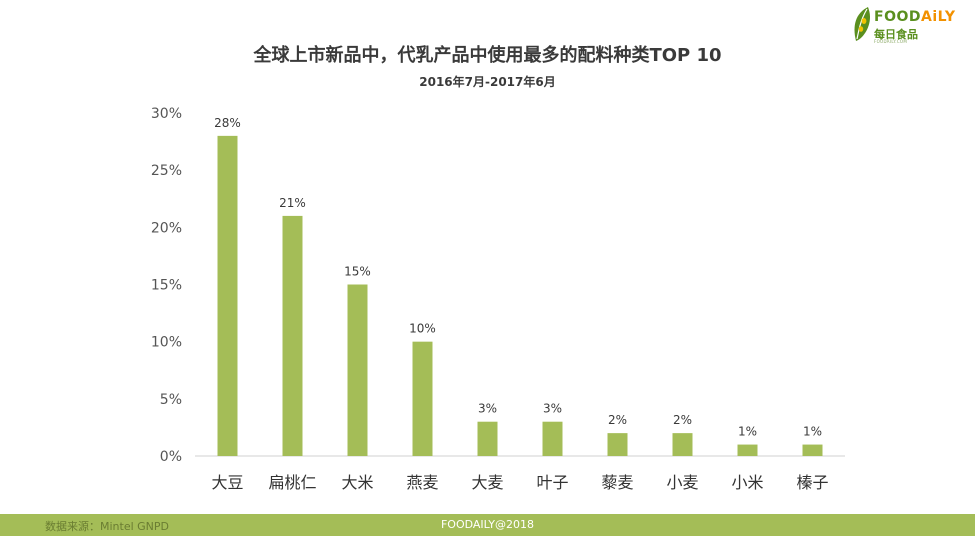  Describe the element at coordinates (292, 203) in the screenshot. I see `data-label: 21%` at that location.